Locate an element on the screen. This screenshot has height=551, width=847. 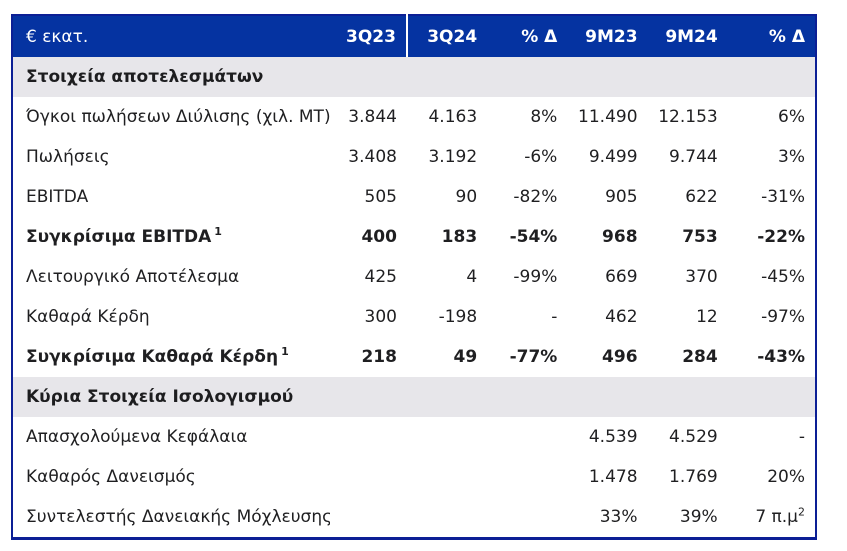
row-label-text: Καθαρά Κέρδη is located at coordinates (88, 317).